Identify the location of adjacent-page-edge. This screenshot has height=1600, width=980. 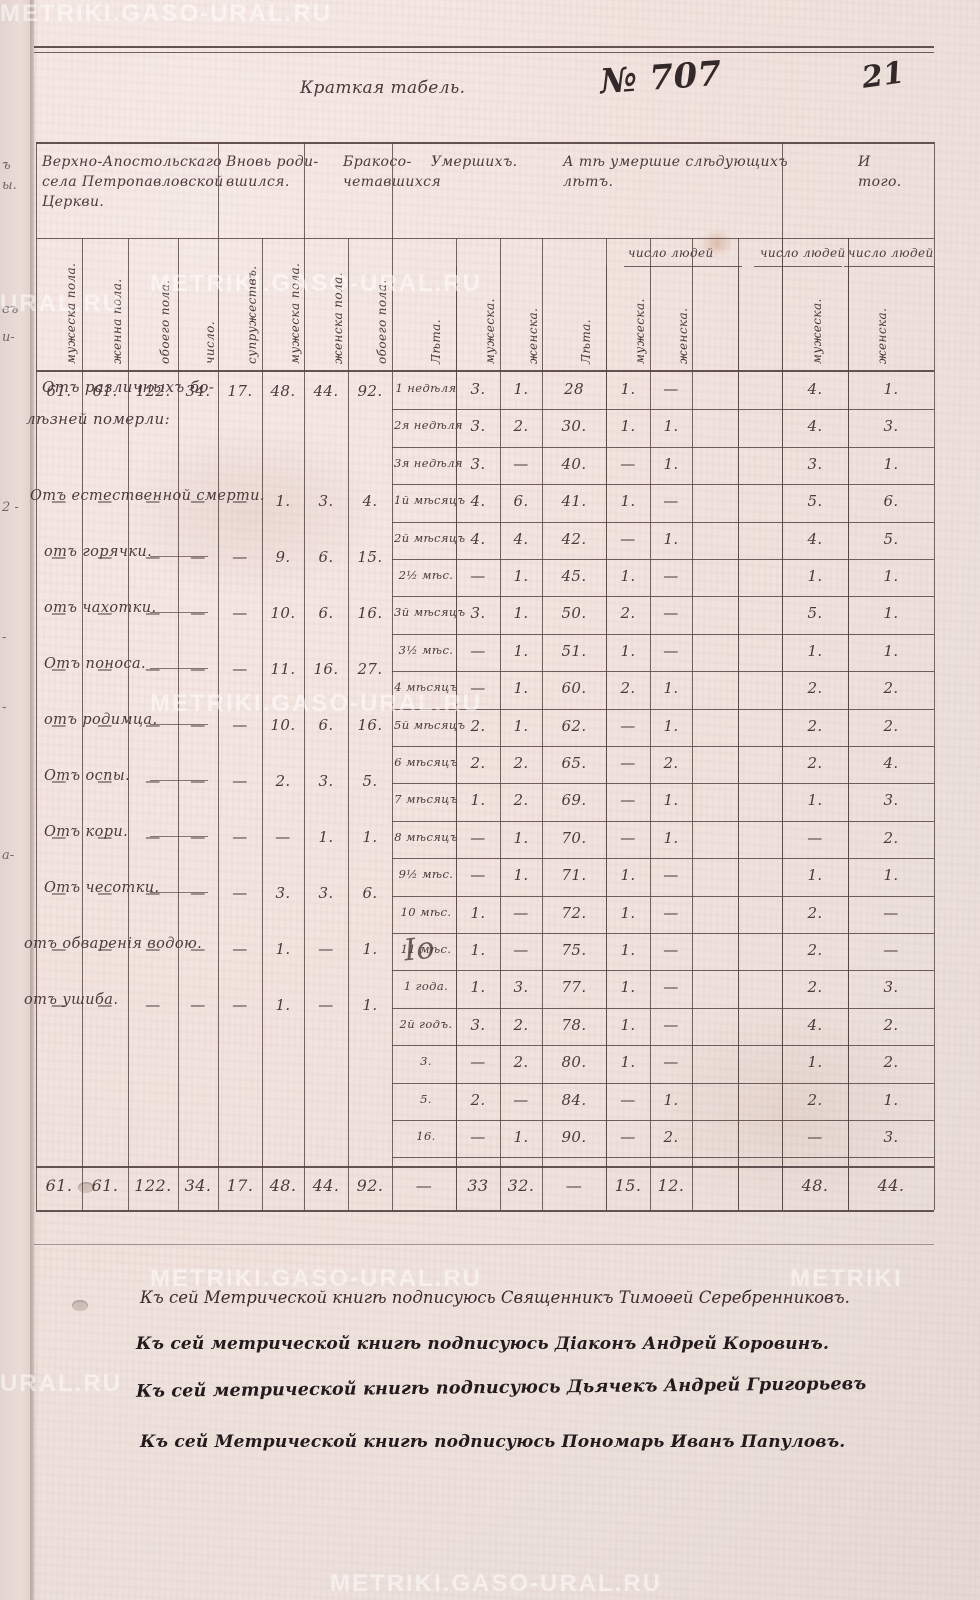
(17, 800).